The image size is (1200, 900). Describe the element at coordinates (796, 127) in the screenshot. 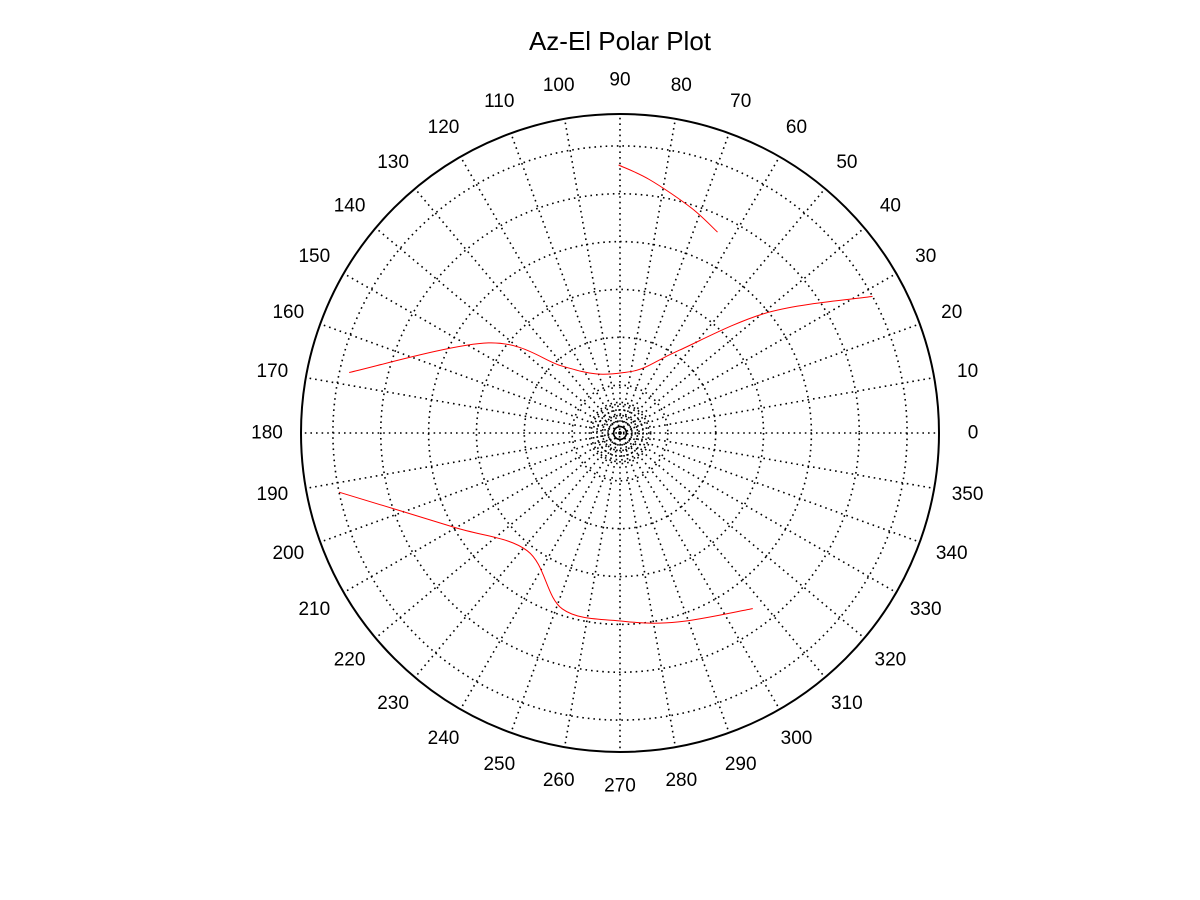

I see `angular-tick-label: 60` at that location.